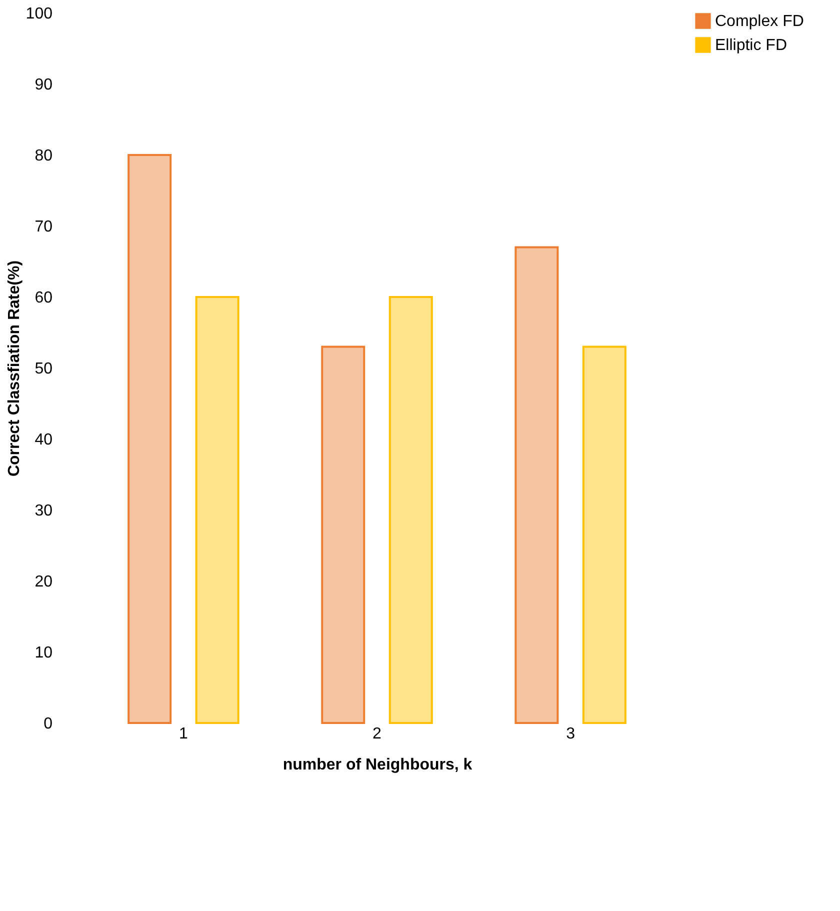 This screenshot has width=840, height=911. I want to click on y-tick-label: 10, so click(43, 653).